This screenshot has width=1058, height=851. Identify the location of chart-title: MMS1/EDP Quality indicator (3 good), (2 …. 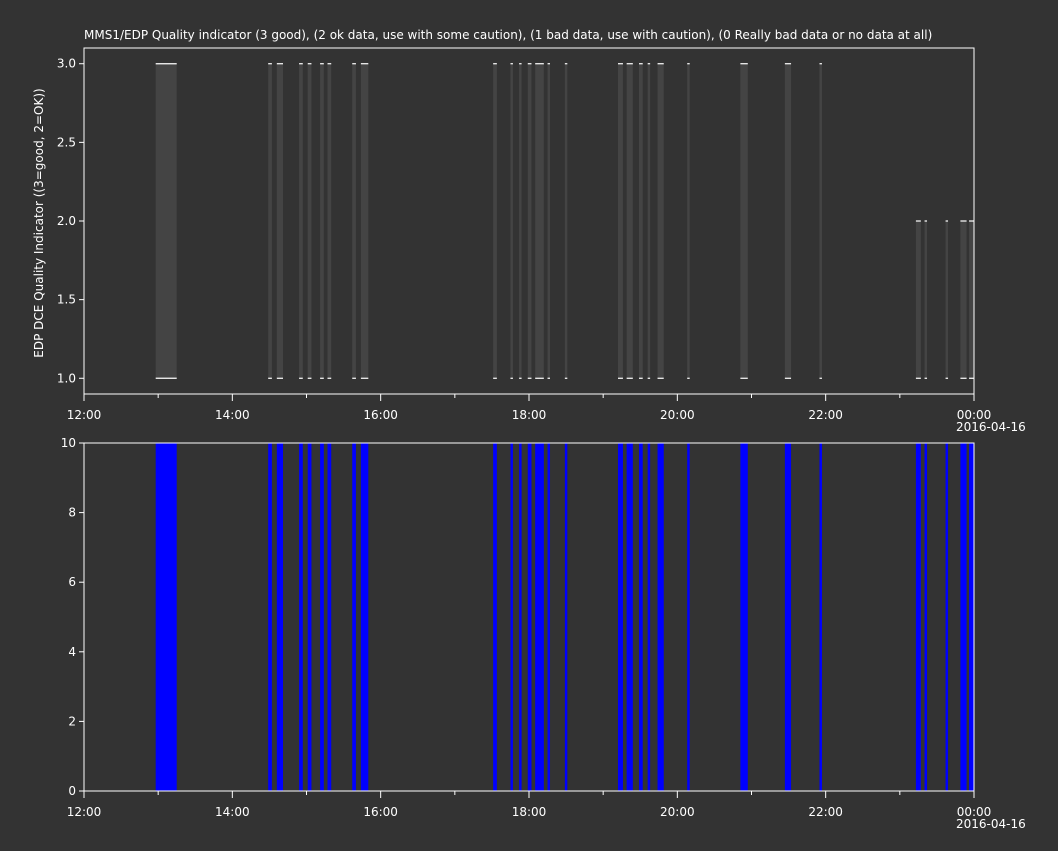
(508, 35).